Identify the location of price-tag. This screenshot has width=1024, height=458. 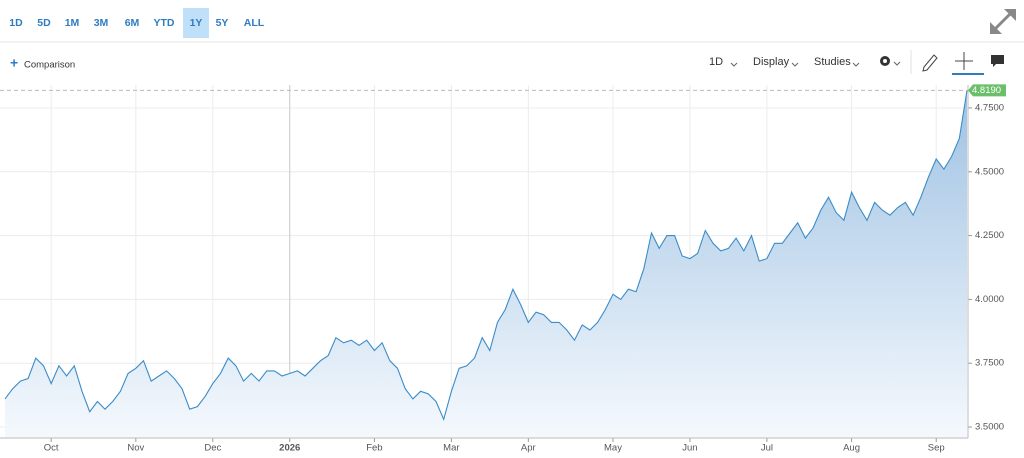
(987, 90).